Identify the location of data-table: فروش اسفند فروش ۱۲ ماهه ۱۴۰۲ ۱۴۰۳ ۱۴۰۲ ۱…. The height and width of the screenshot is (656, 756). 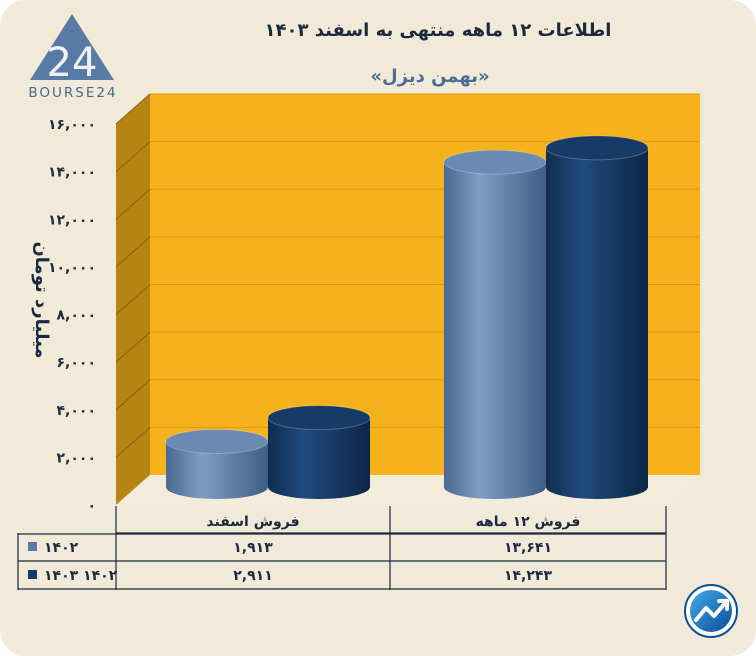
(342, 548).